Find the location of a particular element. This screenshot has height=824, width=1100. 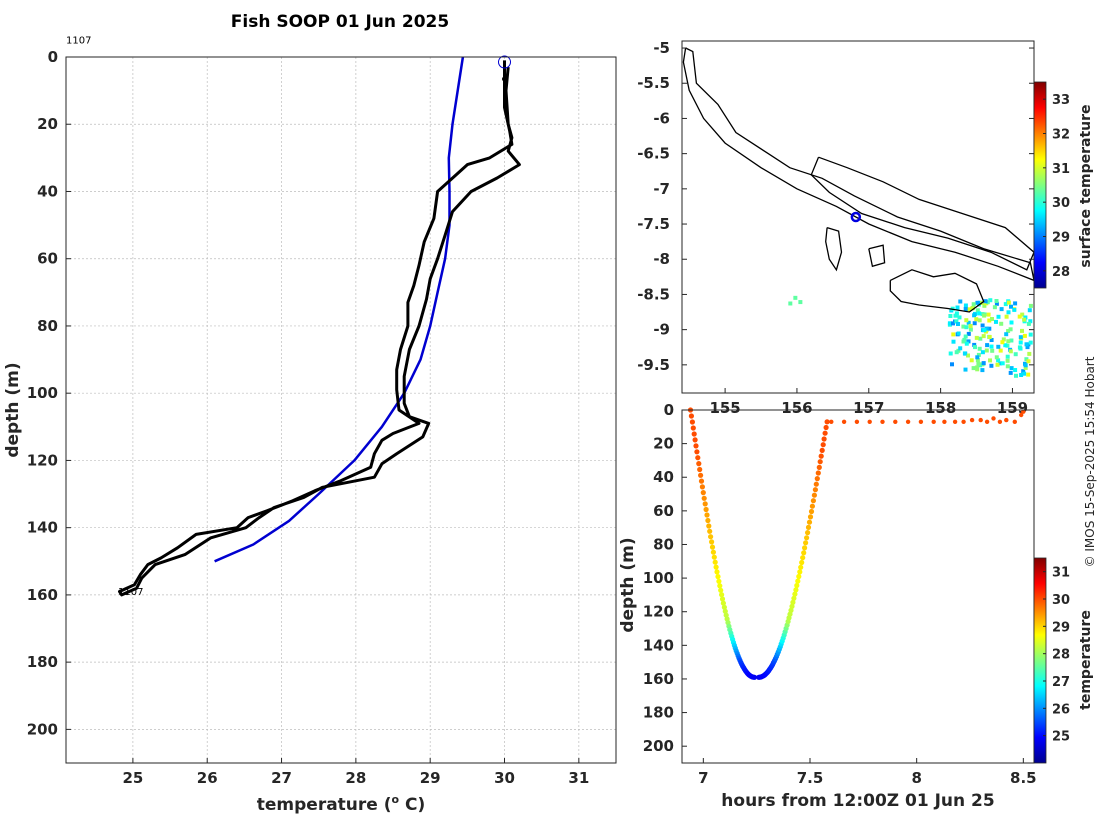

map-x-tick-label: 159 is located at coordinates (1012, 408).